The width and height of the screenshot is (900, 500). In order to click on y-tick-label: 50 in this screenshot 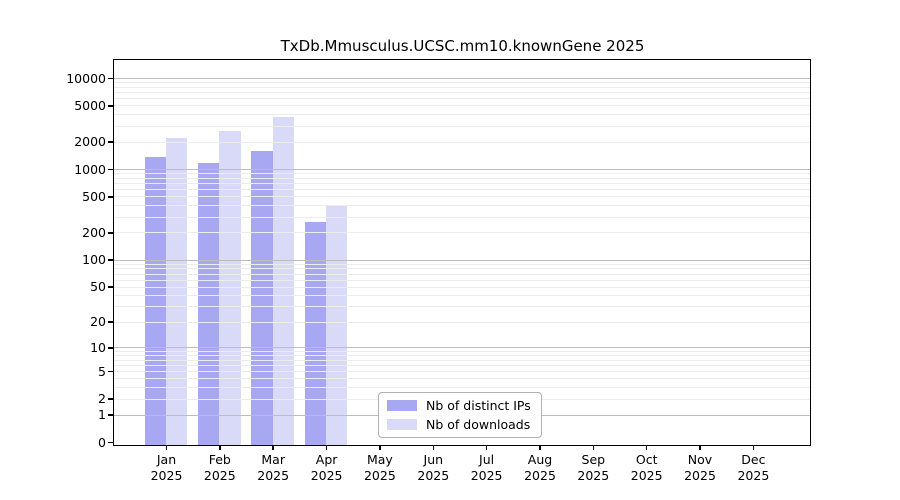, I will do `click(98, 287)`.